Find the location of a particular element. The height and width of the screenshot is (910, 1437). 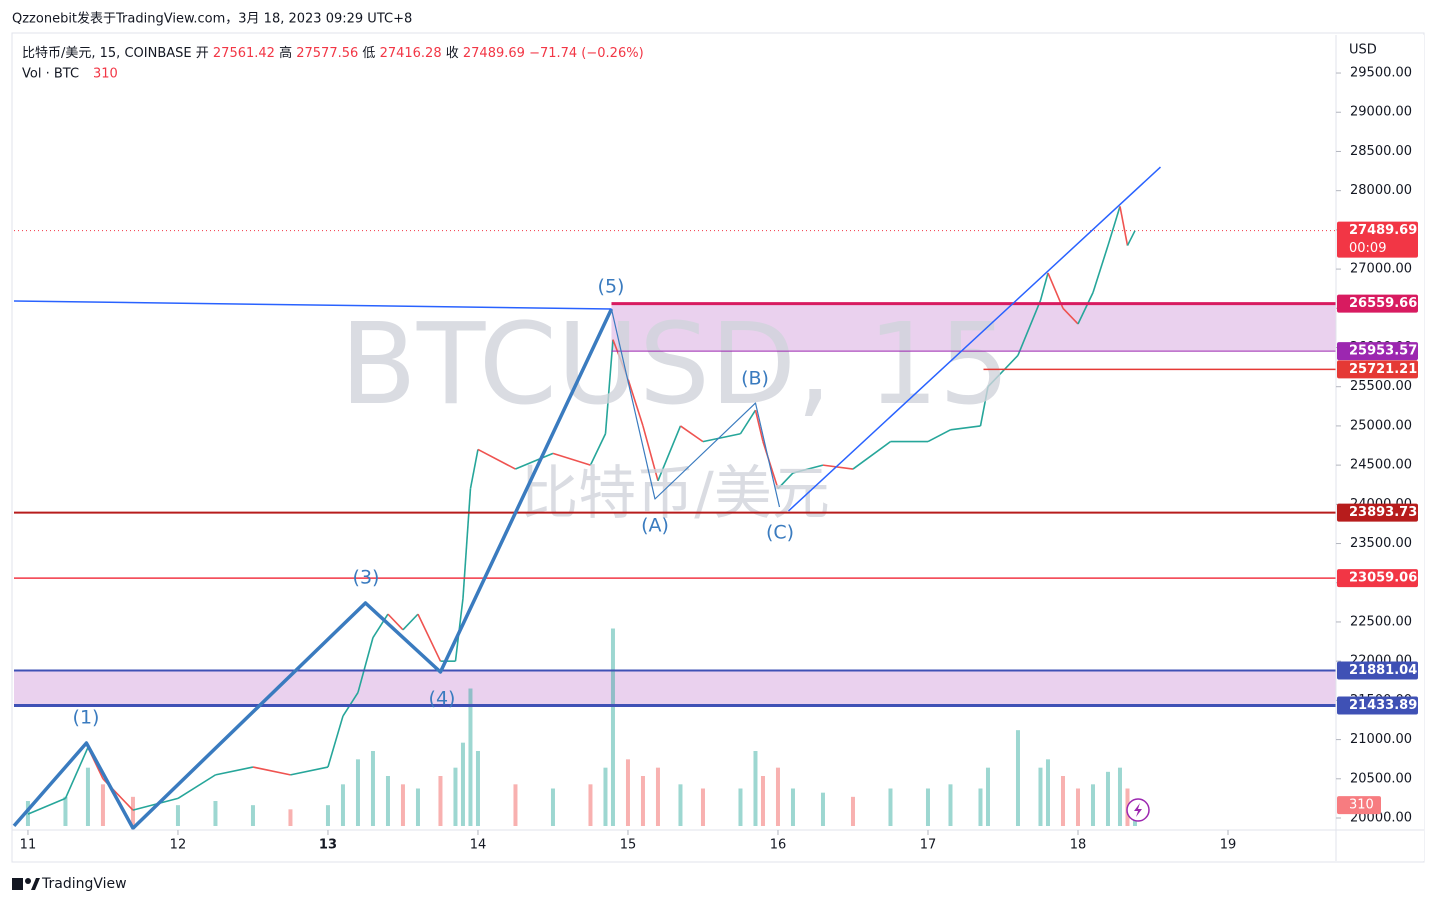

price-badge-label: 27489.69 is located at coordinates (1383, 230).